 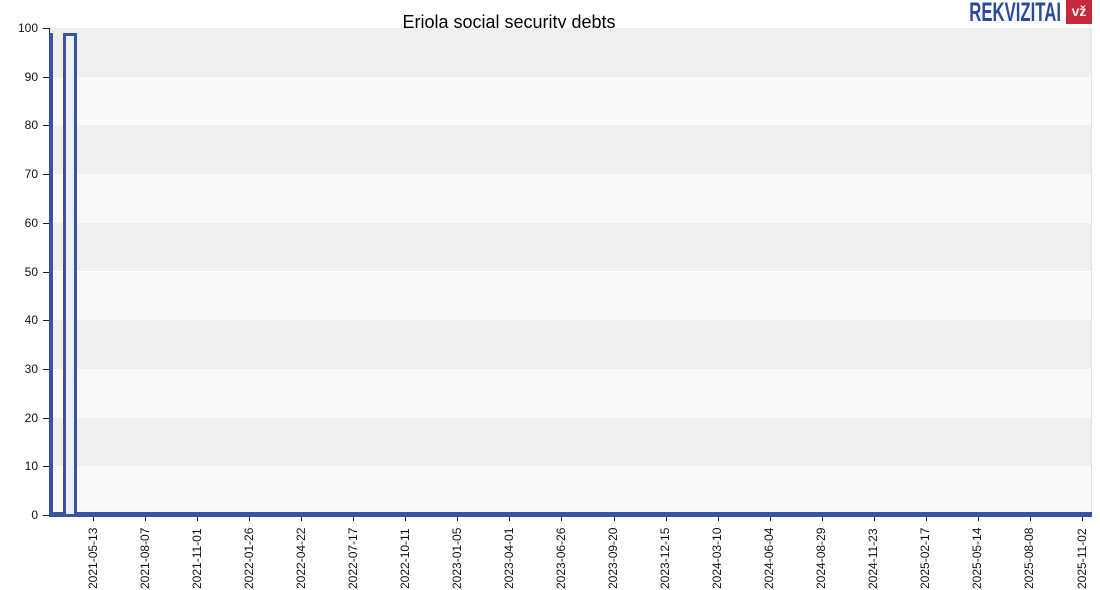 I want to click on x-tick-label: 2023-12-15, so click(x=665, y=558).